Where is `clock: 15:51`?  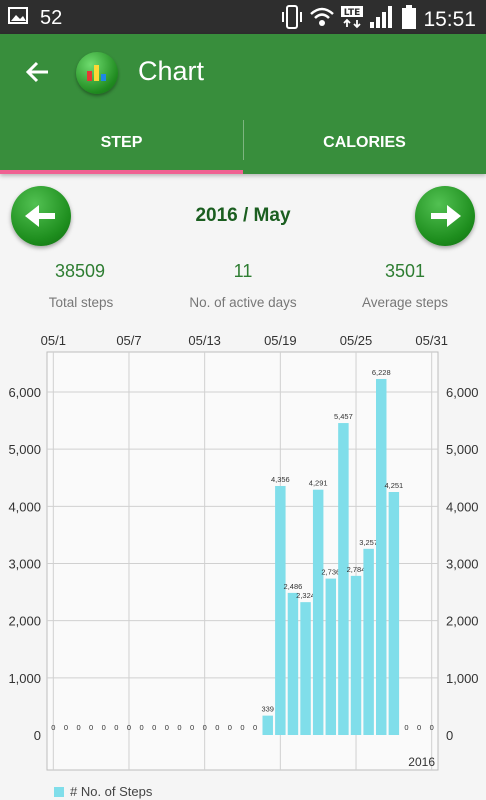
clock: 15:51 is located at coordinates (449, 19).